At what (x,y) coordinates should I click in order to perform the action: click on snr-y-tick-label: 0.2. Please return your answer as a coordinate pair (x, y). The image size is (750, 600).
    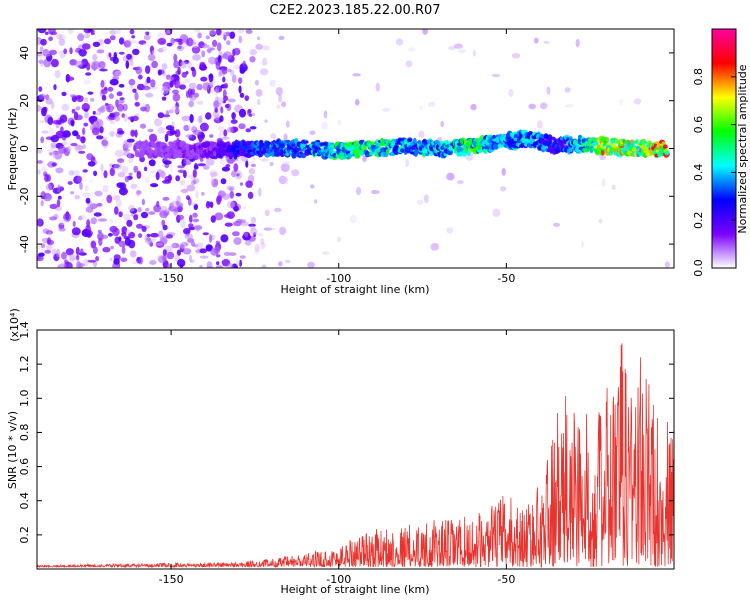
    Looking at the image, I should click on (24, 535).